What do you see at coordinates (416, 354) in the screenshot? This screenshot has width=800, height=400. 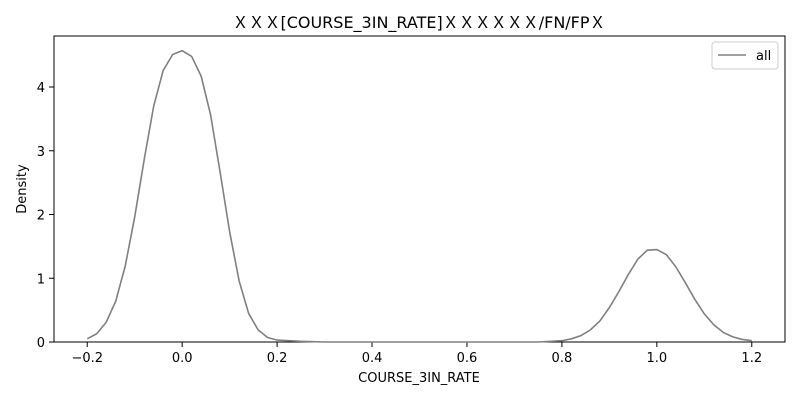 I see `x-axis: −0.2 0.0 0.2 0.4 0.6 0.8 1.0 1.2` at bounding box center [416, 354].